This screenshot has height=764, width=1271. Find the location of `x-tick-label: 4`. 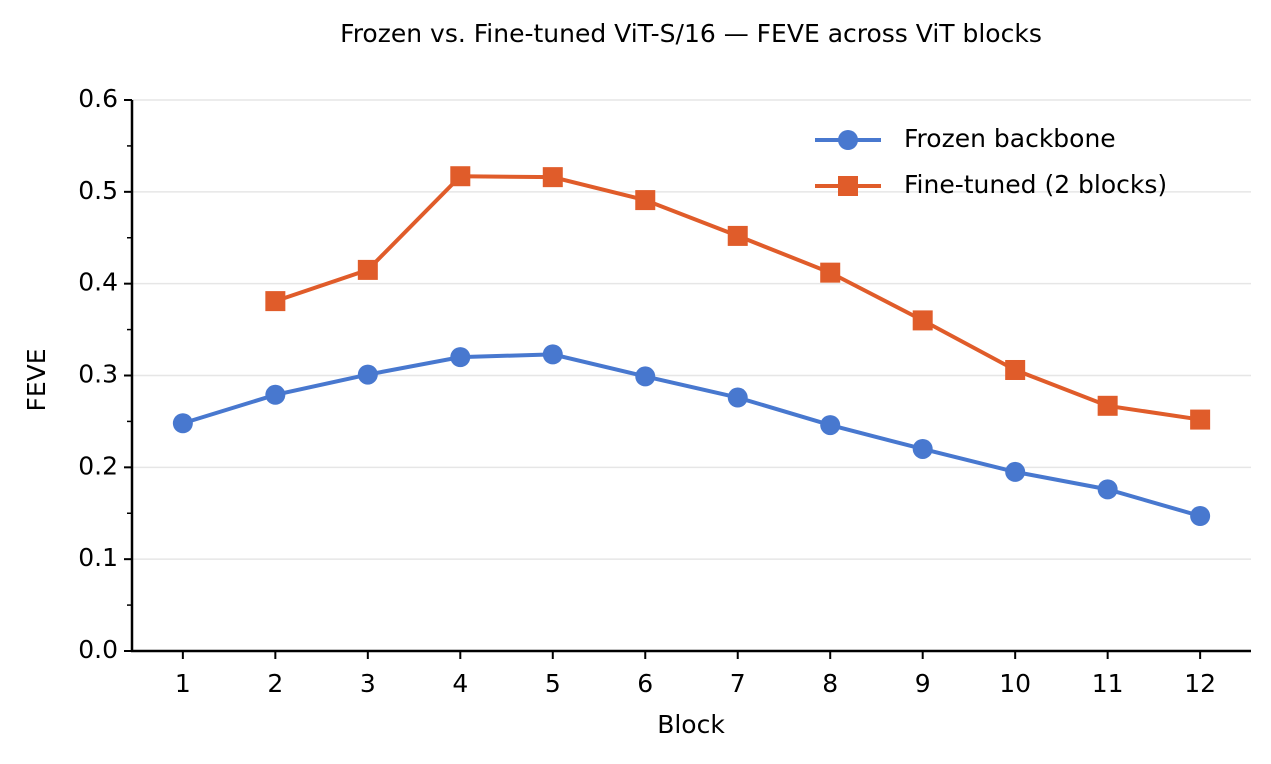

x-tick-label: 4 is located at coordinates (460, 683).